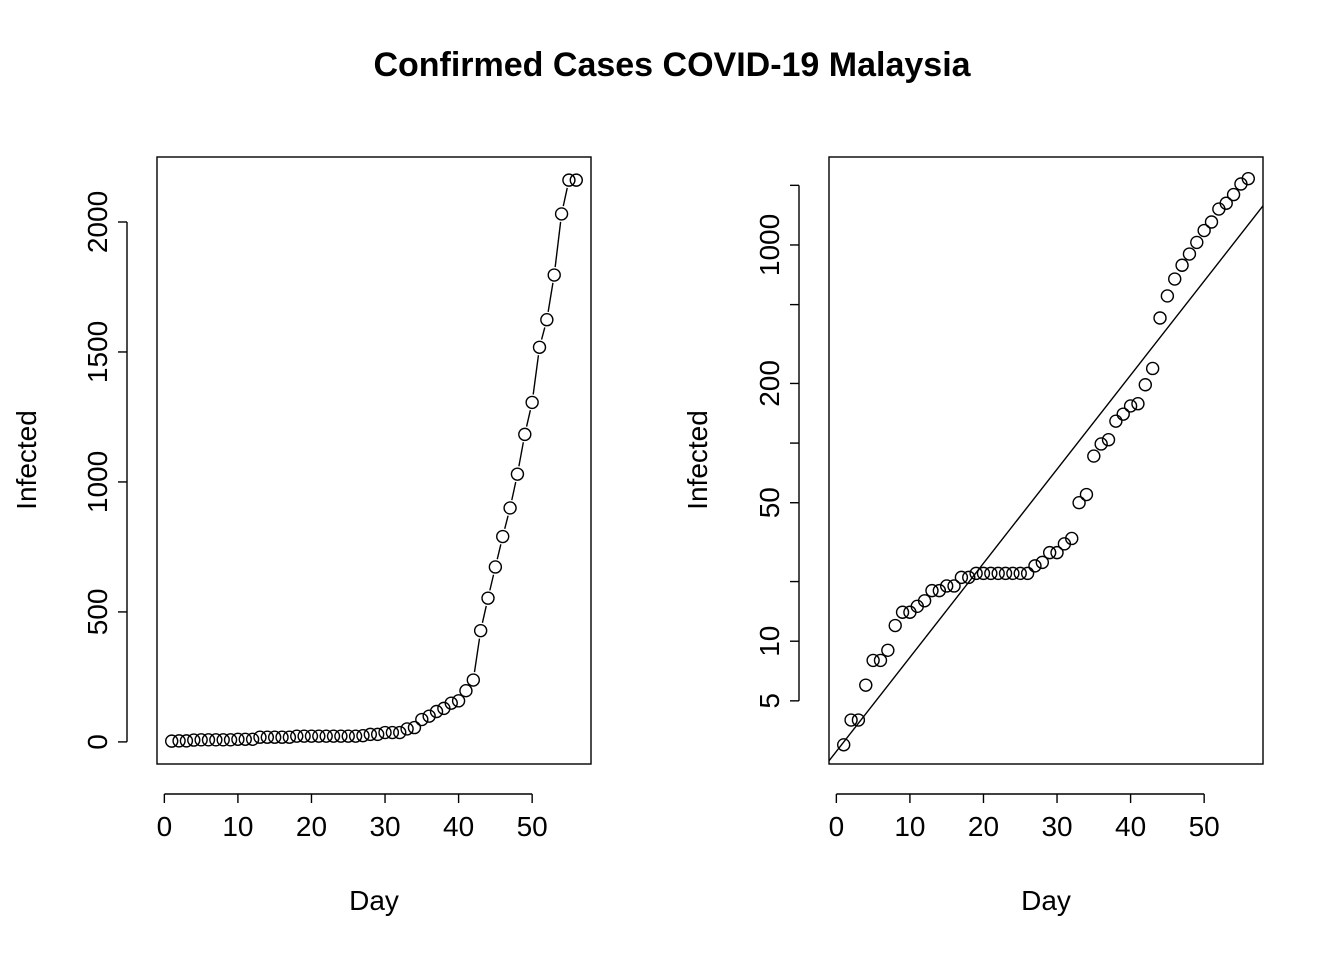 The height and width of the screenshot is (960, 1344). What do you see at coordinates (97, 742) in the screenshot?
I see `y-tick-label: 0` at bounding box center [97, 742].